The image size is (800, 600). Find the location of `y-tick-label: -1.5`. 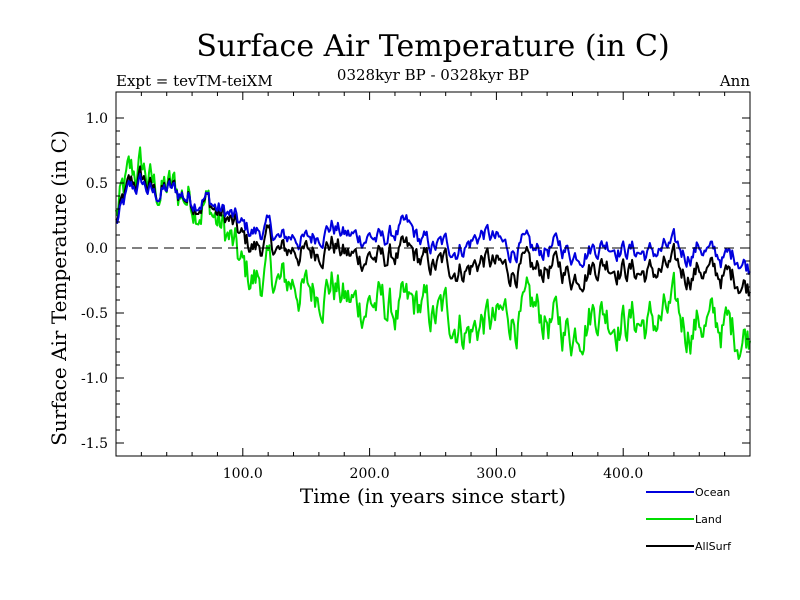

y-tick-label: -1.5 is located at coordinates (94, 444).